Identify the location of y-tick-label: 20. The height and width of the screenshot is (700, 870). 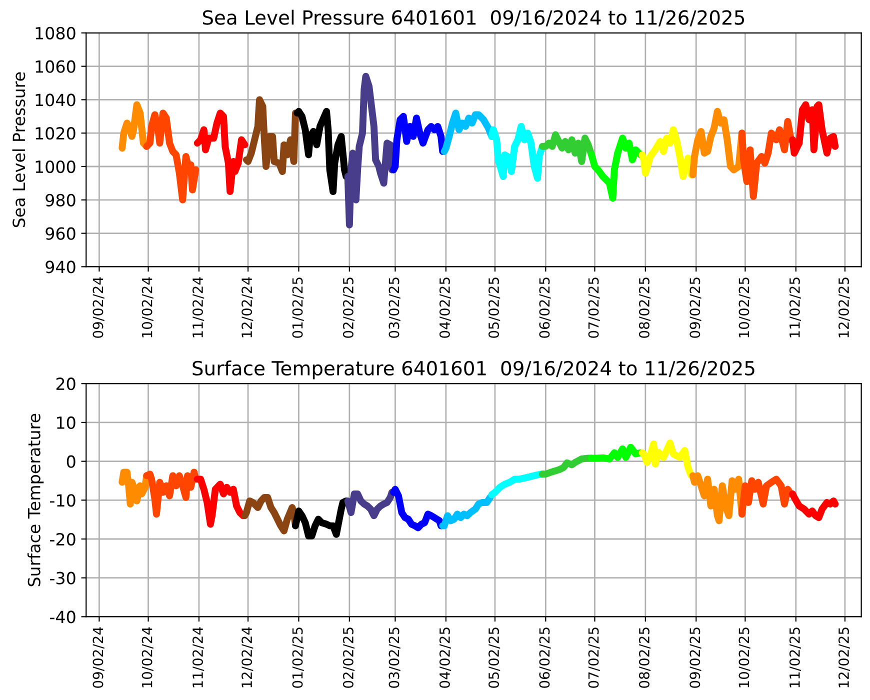
(66, 384).